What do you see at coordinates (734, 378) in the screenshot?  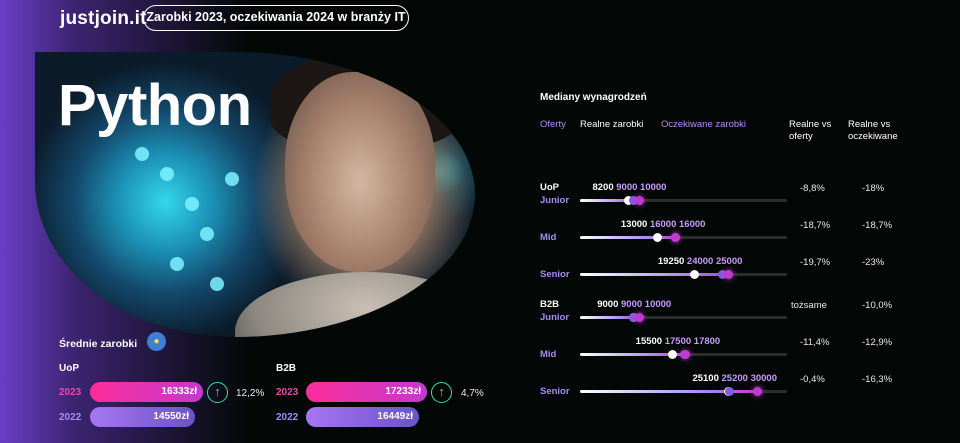 I see `salary-values: 25100 25200 30000` at bounding box center [734, 378].